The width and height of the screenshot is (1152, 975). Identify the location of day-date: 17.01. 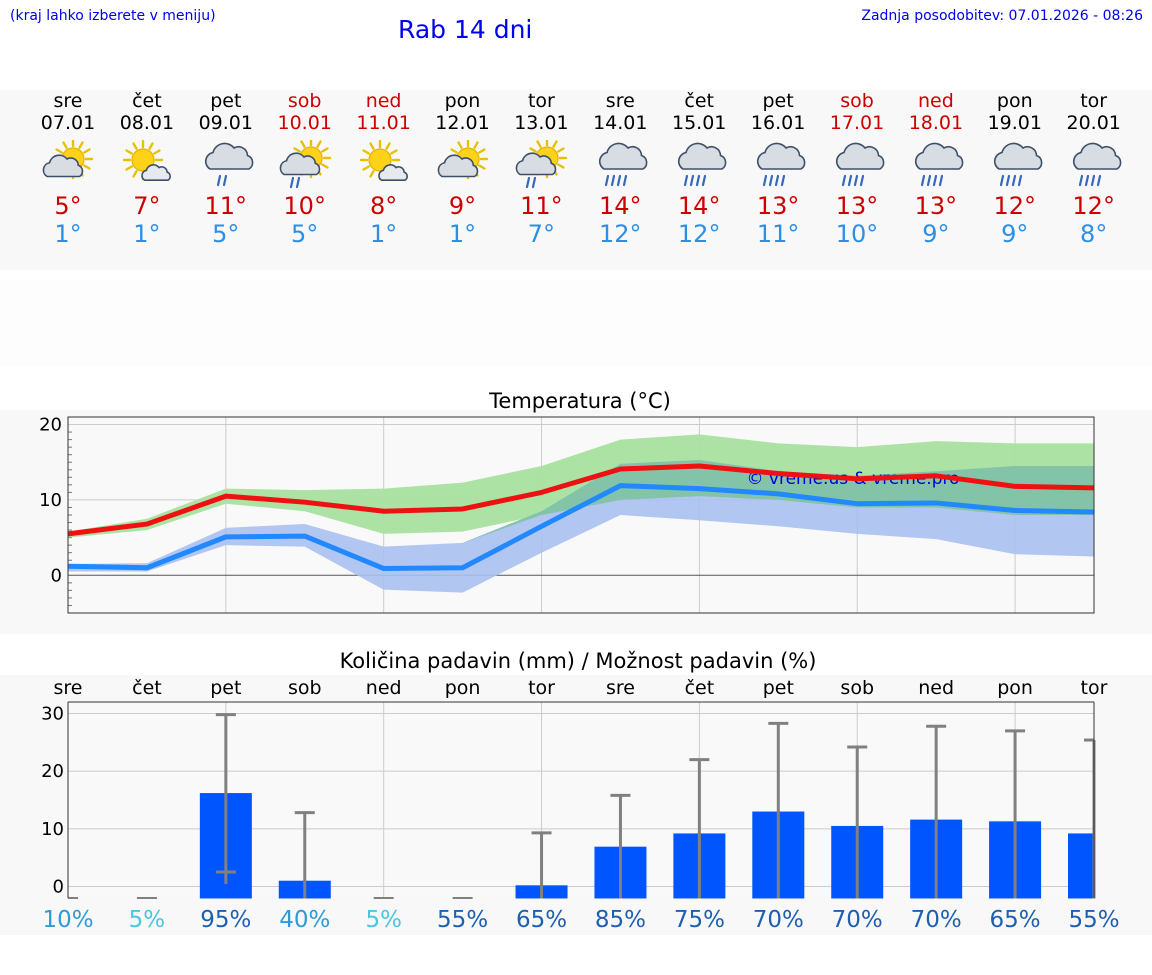
(857, 123).